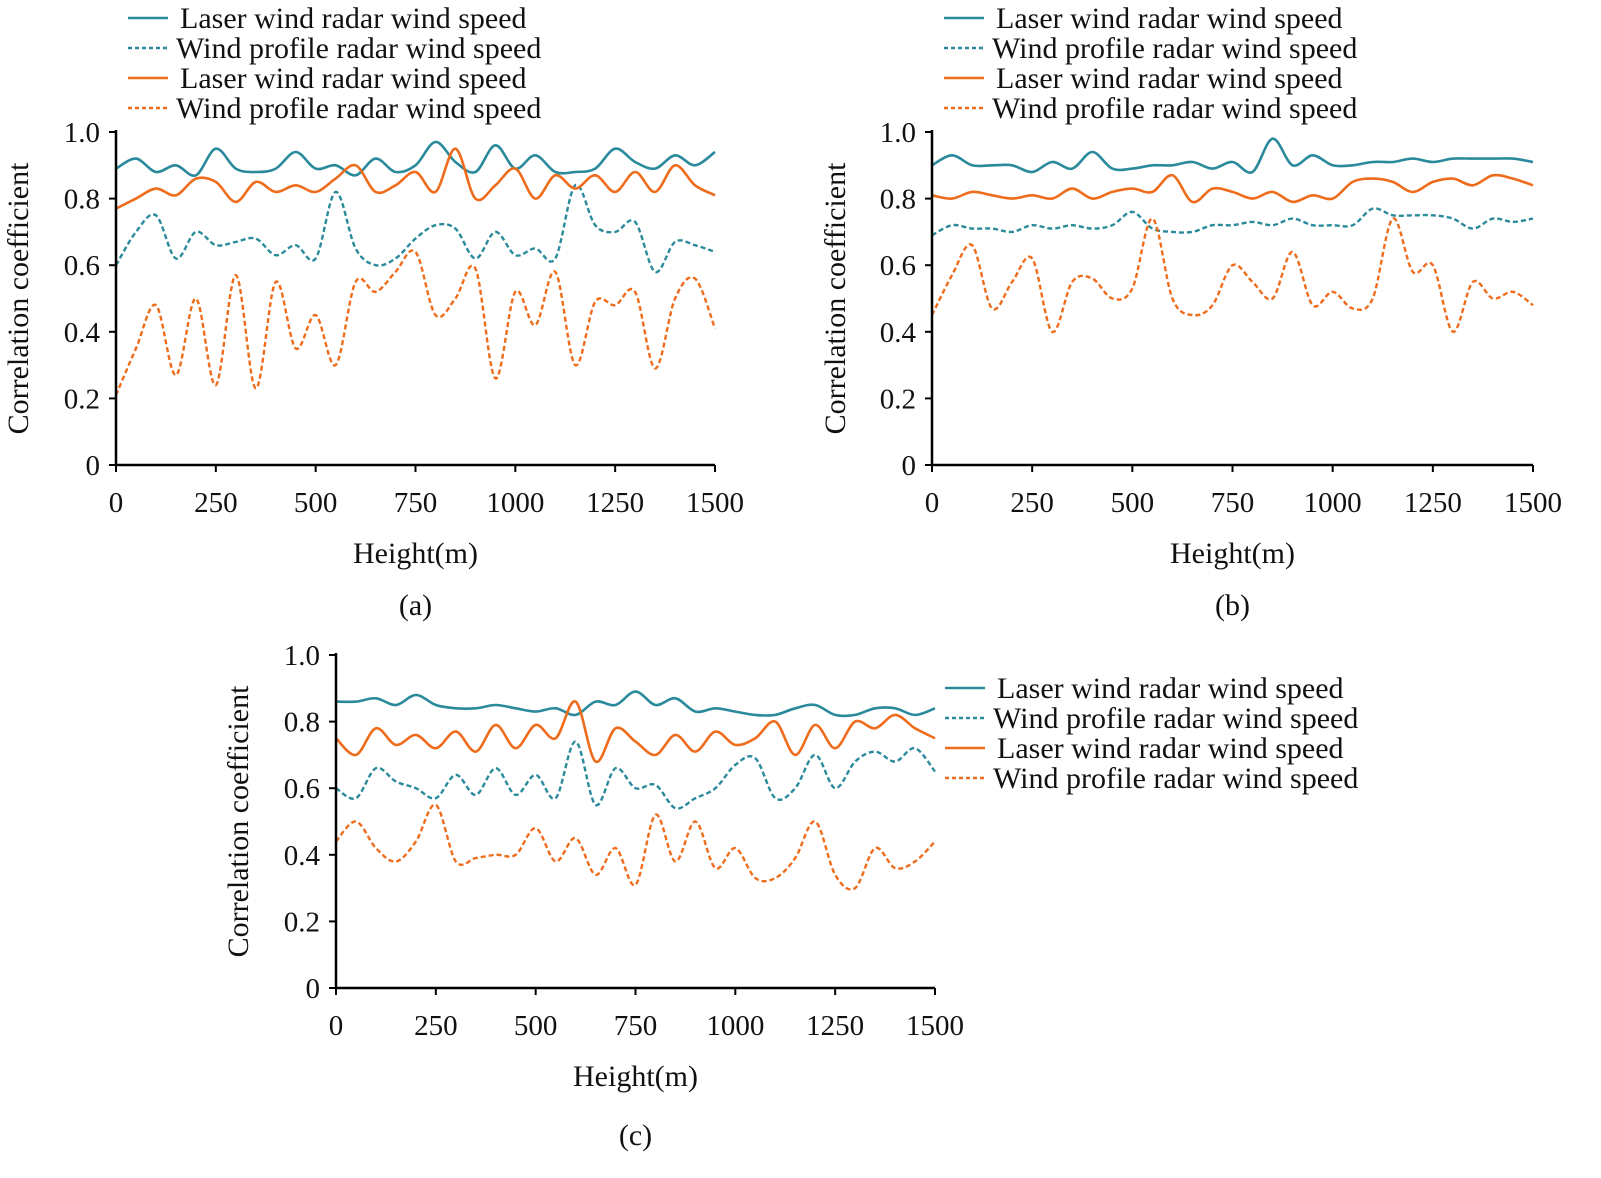 Image resolution: width=1601 pixels, height=1178 pixels. Describe the element at coordinates (1232, 605) in the screenshot. I see `chart-caption: (b)` at that location.